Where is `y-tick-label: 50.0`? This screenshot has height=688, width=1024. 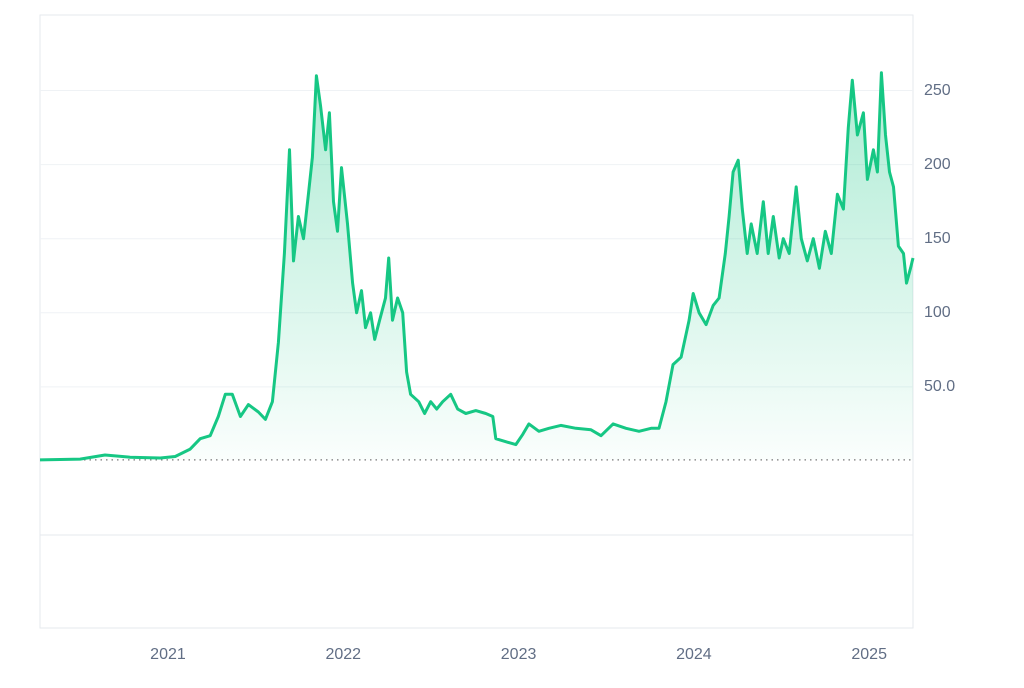
y-tick-label: 50.0 is located at coordinates (939, 386).